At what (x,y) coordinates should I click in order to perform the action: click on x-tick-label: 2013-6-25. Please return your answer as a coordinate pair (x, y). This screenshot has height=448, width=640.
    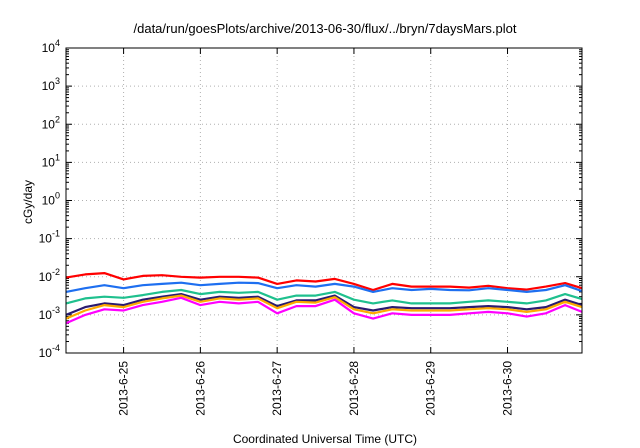
    Looking at the image, I should click on (124, 388).